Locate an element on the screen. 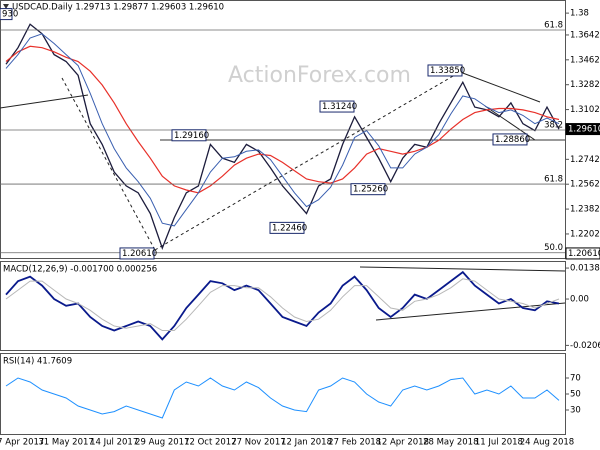 The height and width of the screenshot is (450, 600). y-tick-label: 30 is located at coordinates (575, 411).